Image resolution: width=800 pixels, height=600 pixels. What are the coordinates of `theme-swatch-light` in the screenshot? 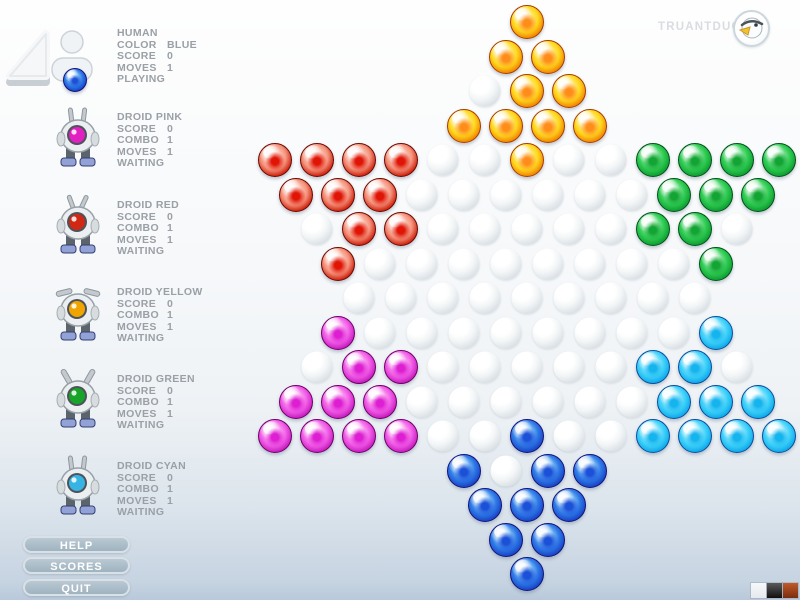 It's located at (758, 590).